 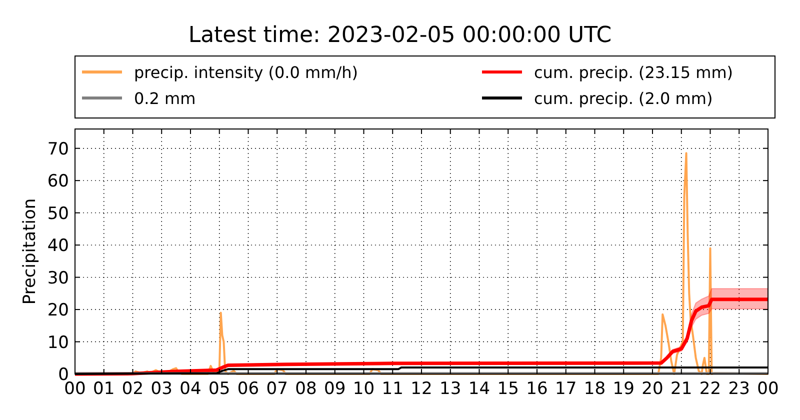 I want to click on x-tick-label: 10, so click(x=363, y=389).